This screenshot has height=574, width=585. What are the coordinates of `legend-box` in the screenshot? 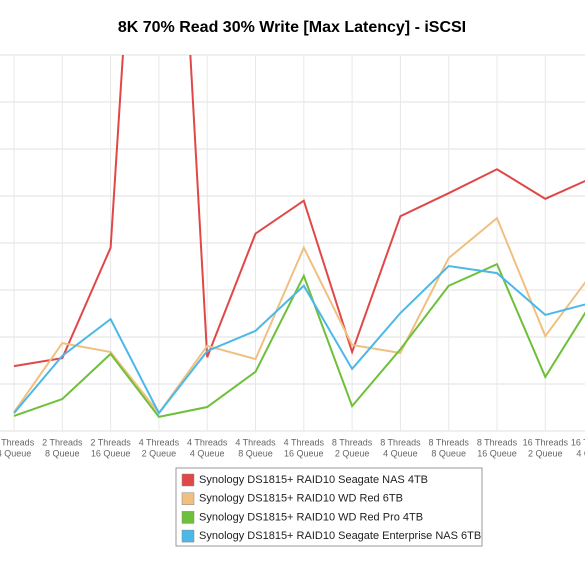 It's located at (329, 507).